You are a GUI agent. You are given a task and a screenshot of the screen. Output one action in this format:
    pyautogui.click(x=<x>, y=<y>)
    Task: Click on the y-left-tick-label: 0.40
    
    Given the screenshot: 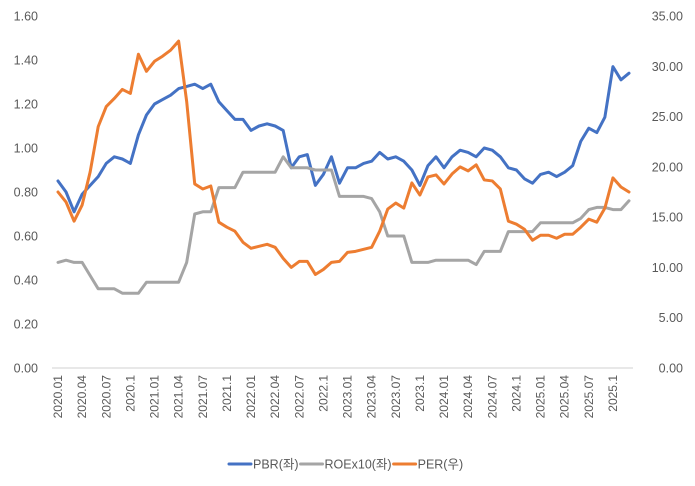 What is the action you would take?
    pyautogui.click(x=26, y=281)
    